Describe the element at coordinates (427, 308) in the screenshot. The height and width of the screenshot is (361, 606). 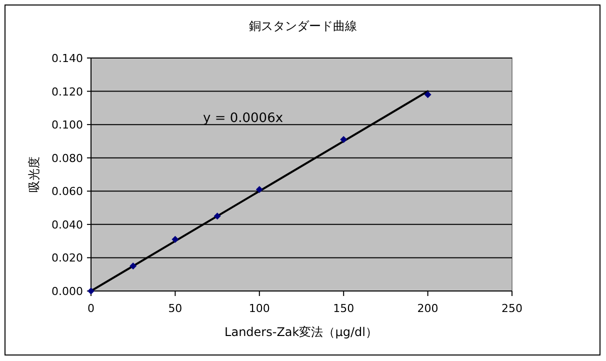
I see `x-tick-label: 200` at that location.